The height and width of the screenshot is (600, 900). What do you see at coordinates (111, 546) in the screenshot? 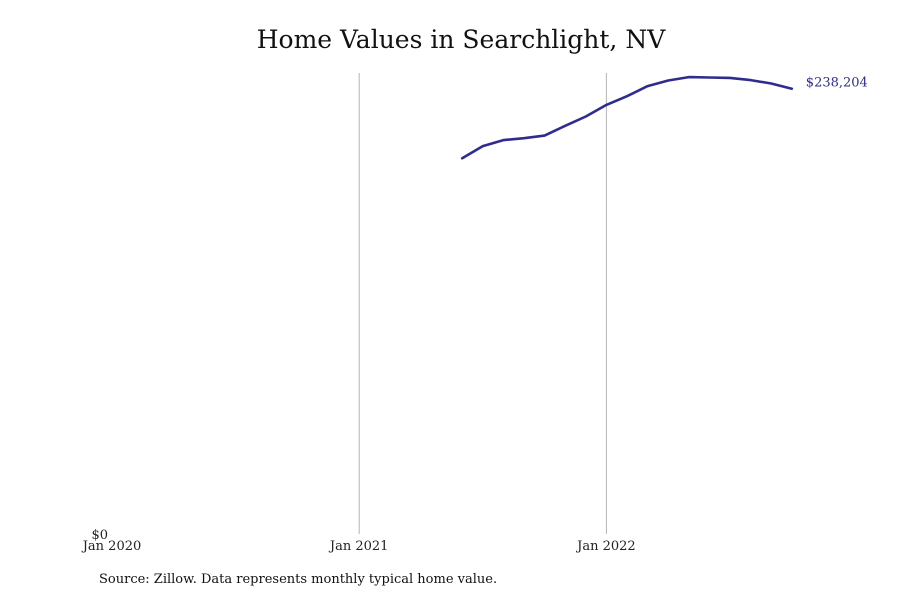
I see `x-tick-label: Jan 2020` at bounding box center [111, 546].